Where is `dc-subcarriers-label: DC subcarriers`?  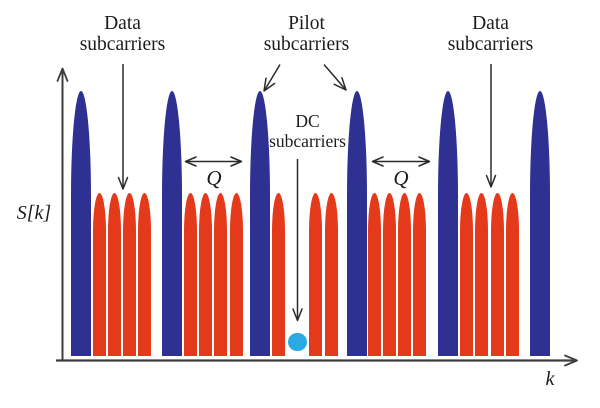 dc-subcarriers-label: DC subcarriers is located at coordinates (307, 131).